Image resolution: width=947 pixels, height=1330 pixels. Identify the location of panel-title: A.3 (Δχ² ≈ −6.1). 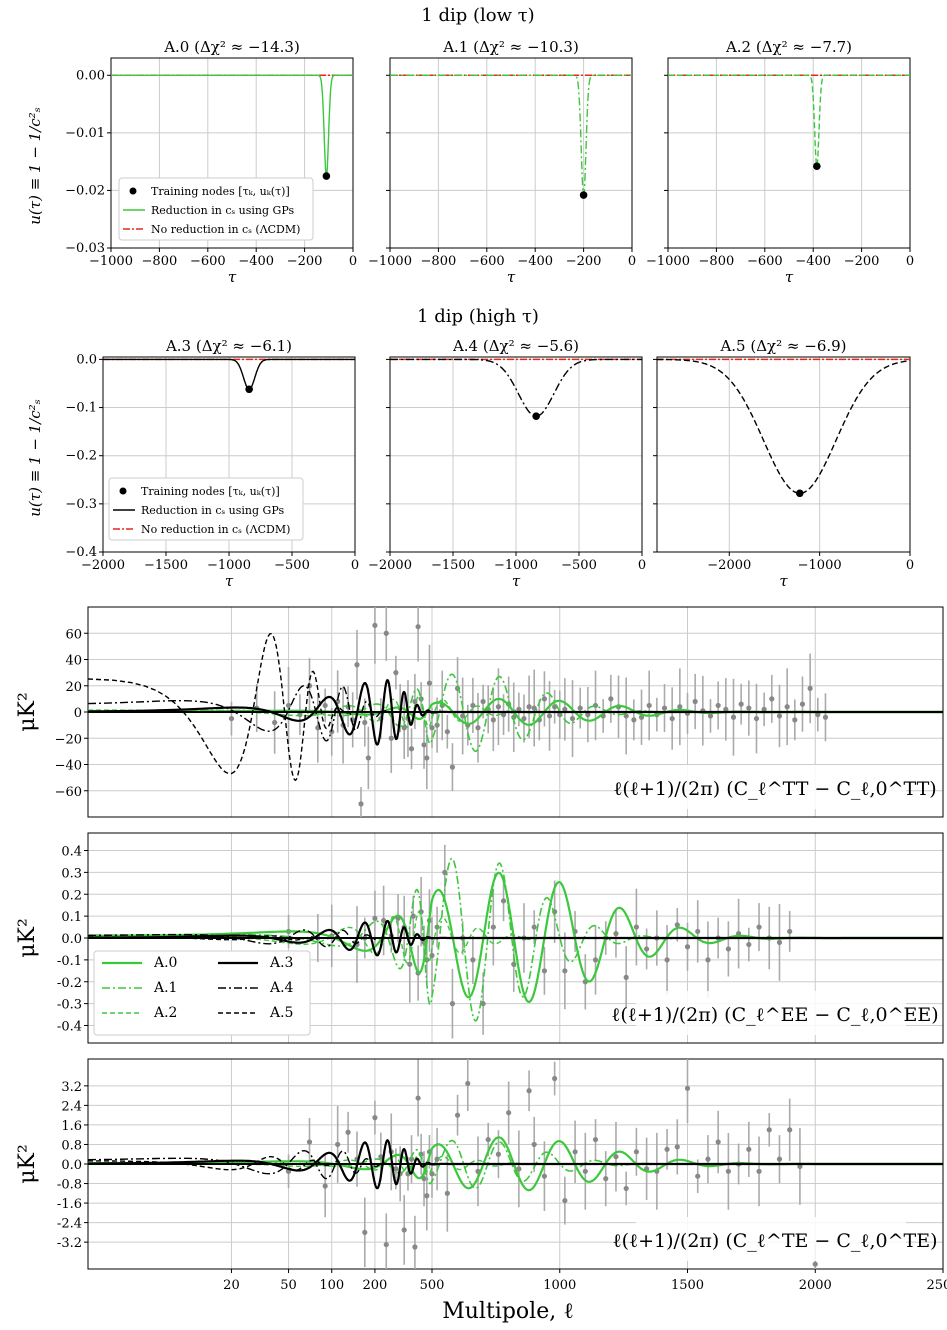
(228, 346).